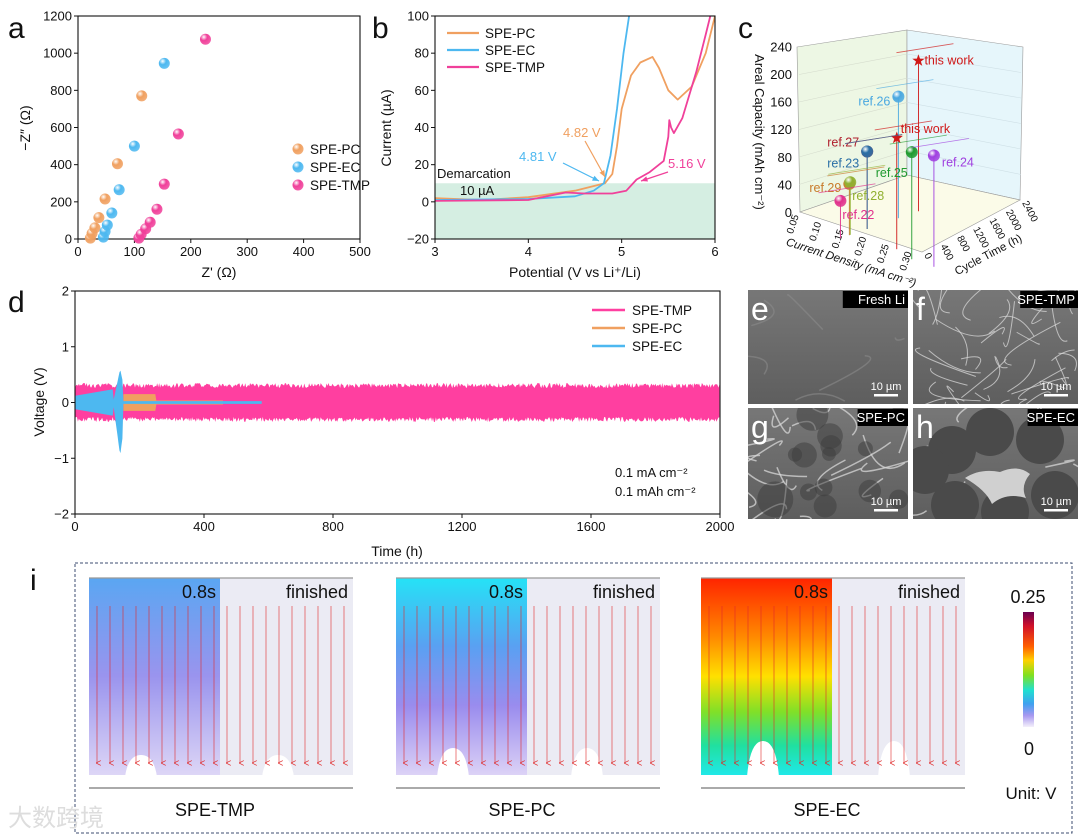 This screenshot has height=837, width=1080. What do you see at coordinates (788, 212) in the screenshot?
I see `z-tick-label: 0` at bounding box center [788, 212].